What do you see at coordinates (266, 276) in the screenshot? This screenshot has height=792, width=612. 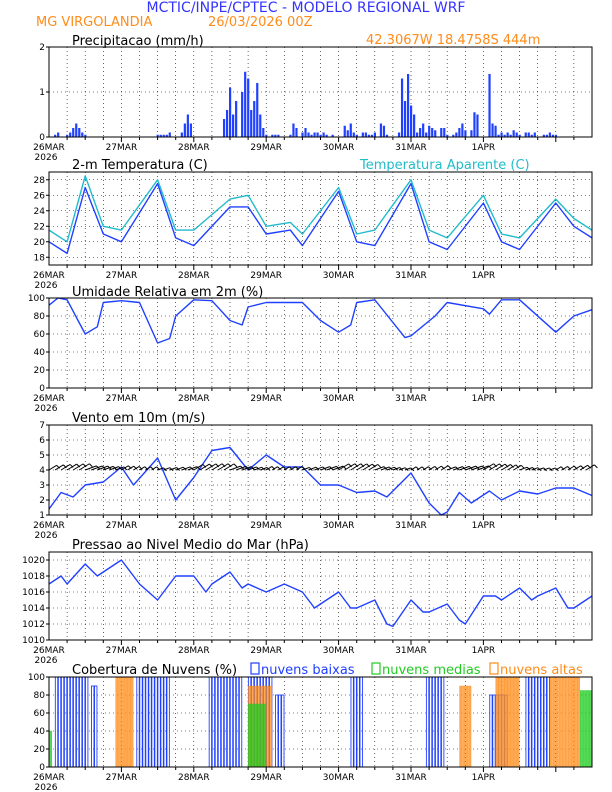 I see `temp-xtick-label-3: 29MAR` at bounding box center [266, 276].